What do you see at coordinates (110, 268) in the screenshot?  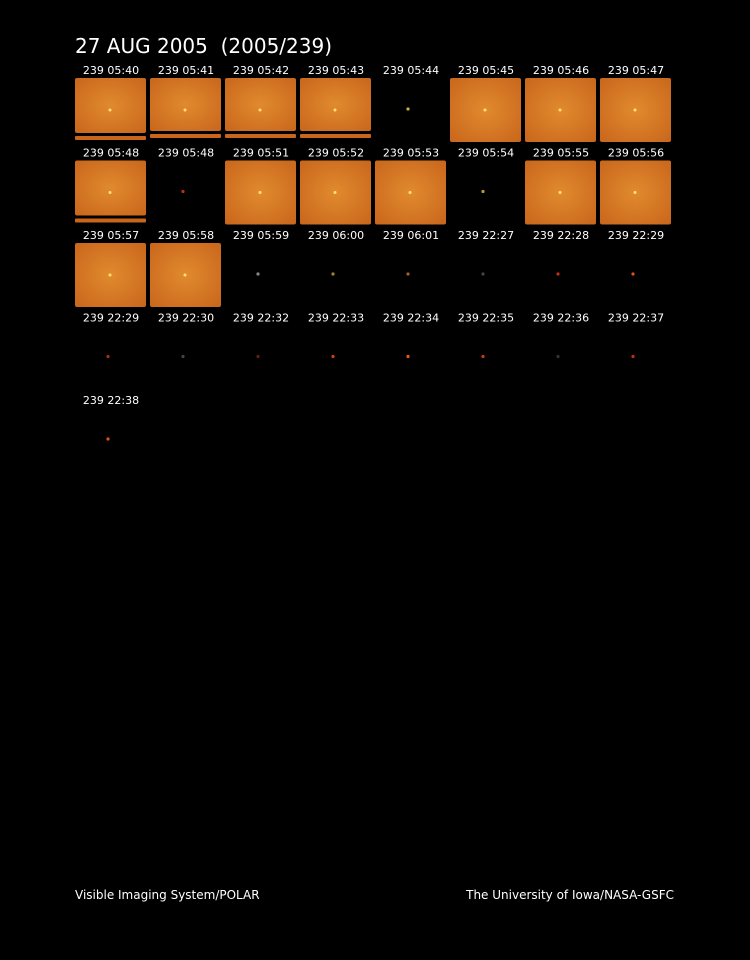 I see `frame: 239 05:57` at bounding box center [110, 268].